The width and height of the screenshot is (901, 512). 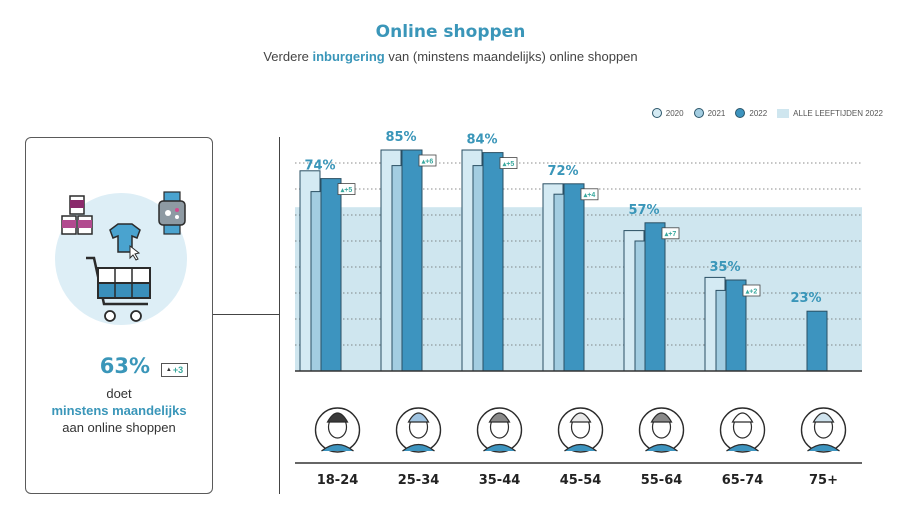 I want to click on summary-line-3: aan online shoppen, so click(x=119, y=427).